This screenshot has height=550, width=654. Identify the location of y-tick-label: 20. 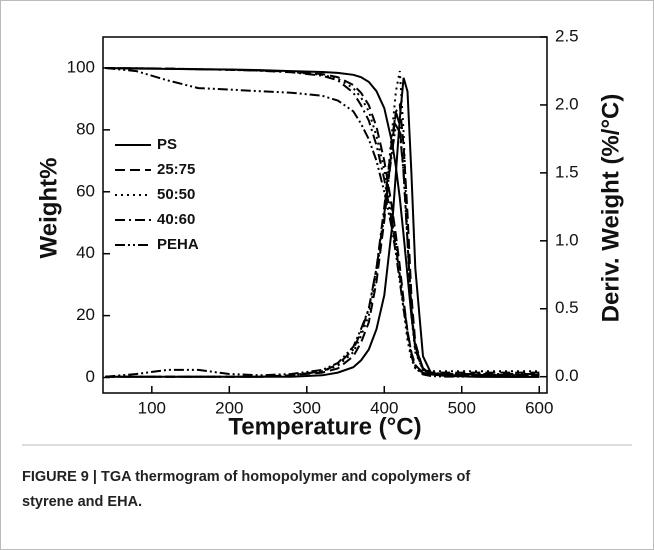
(85, 314).